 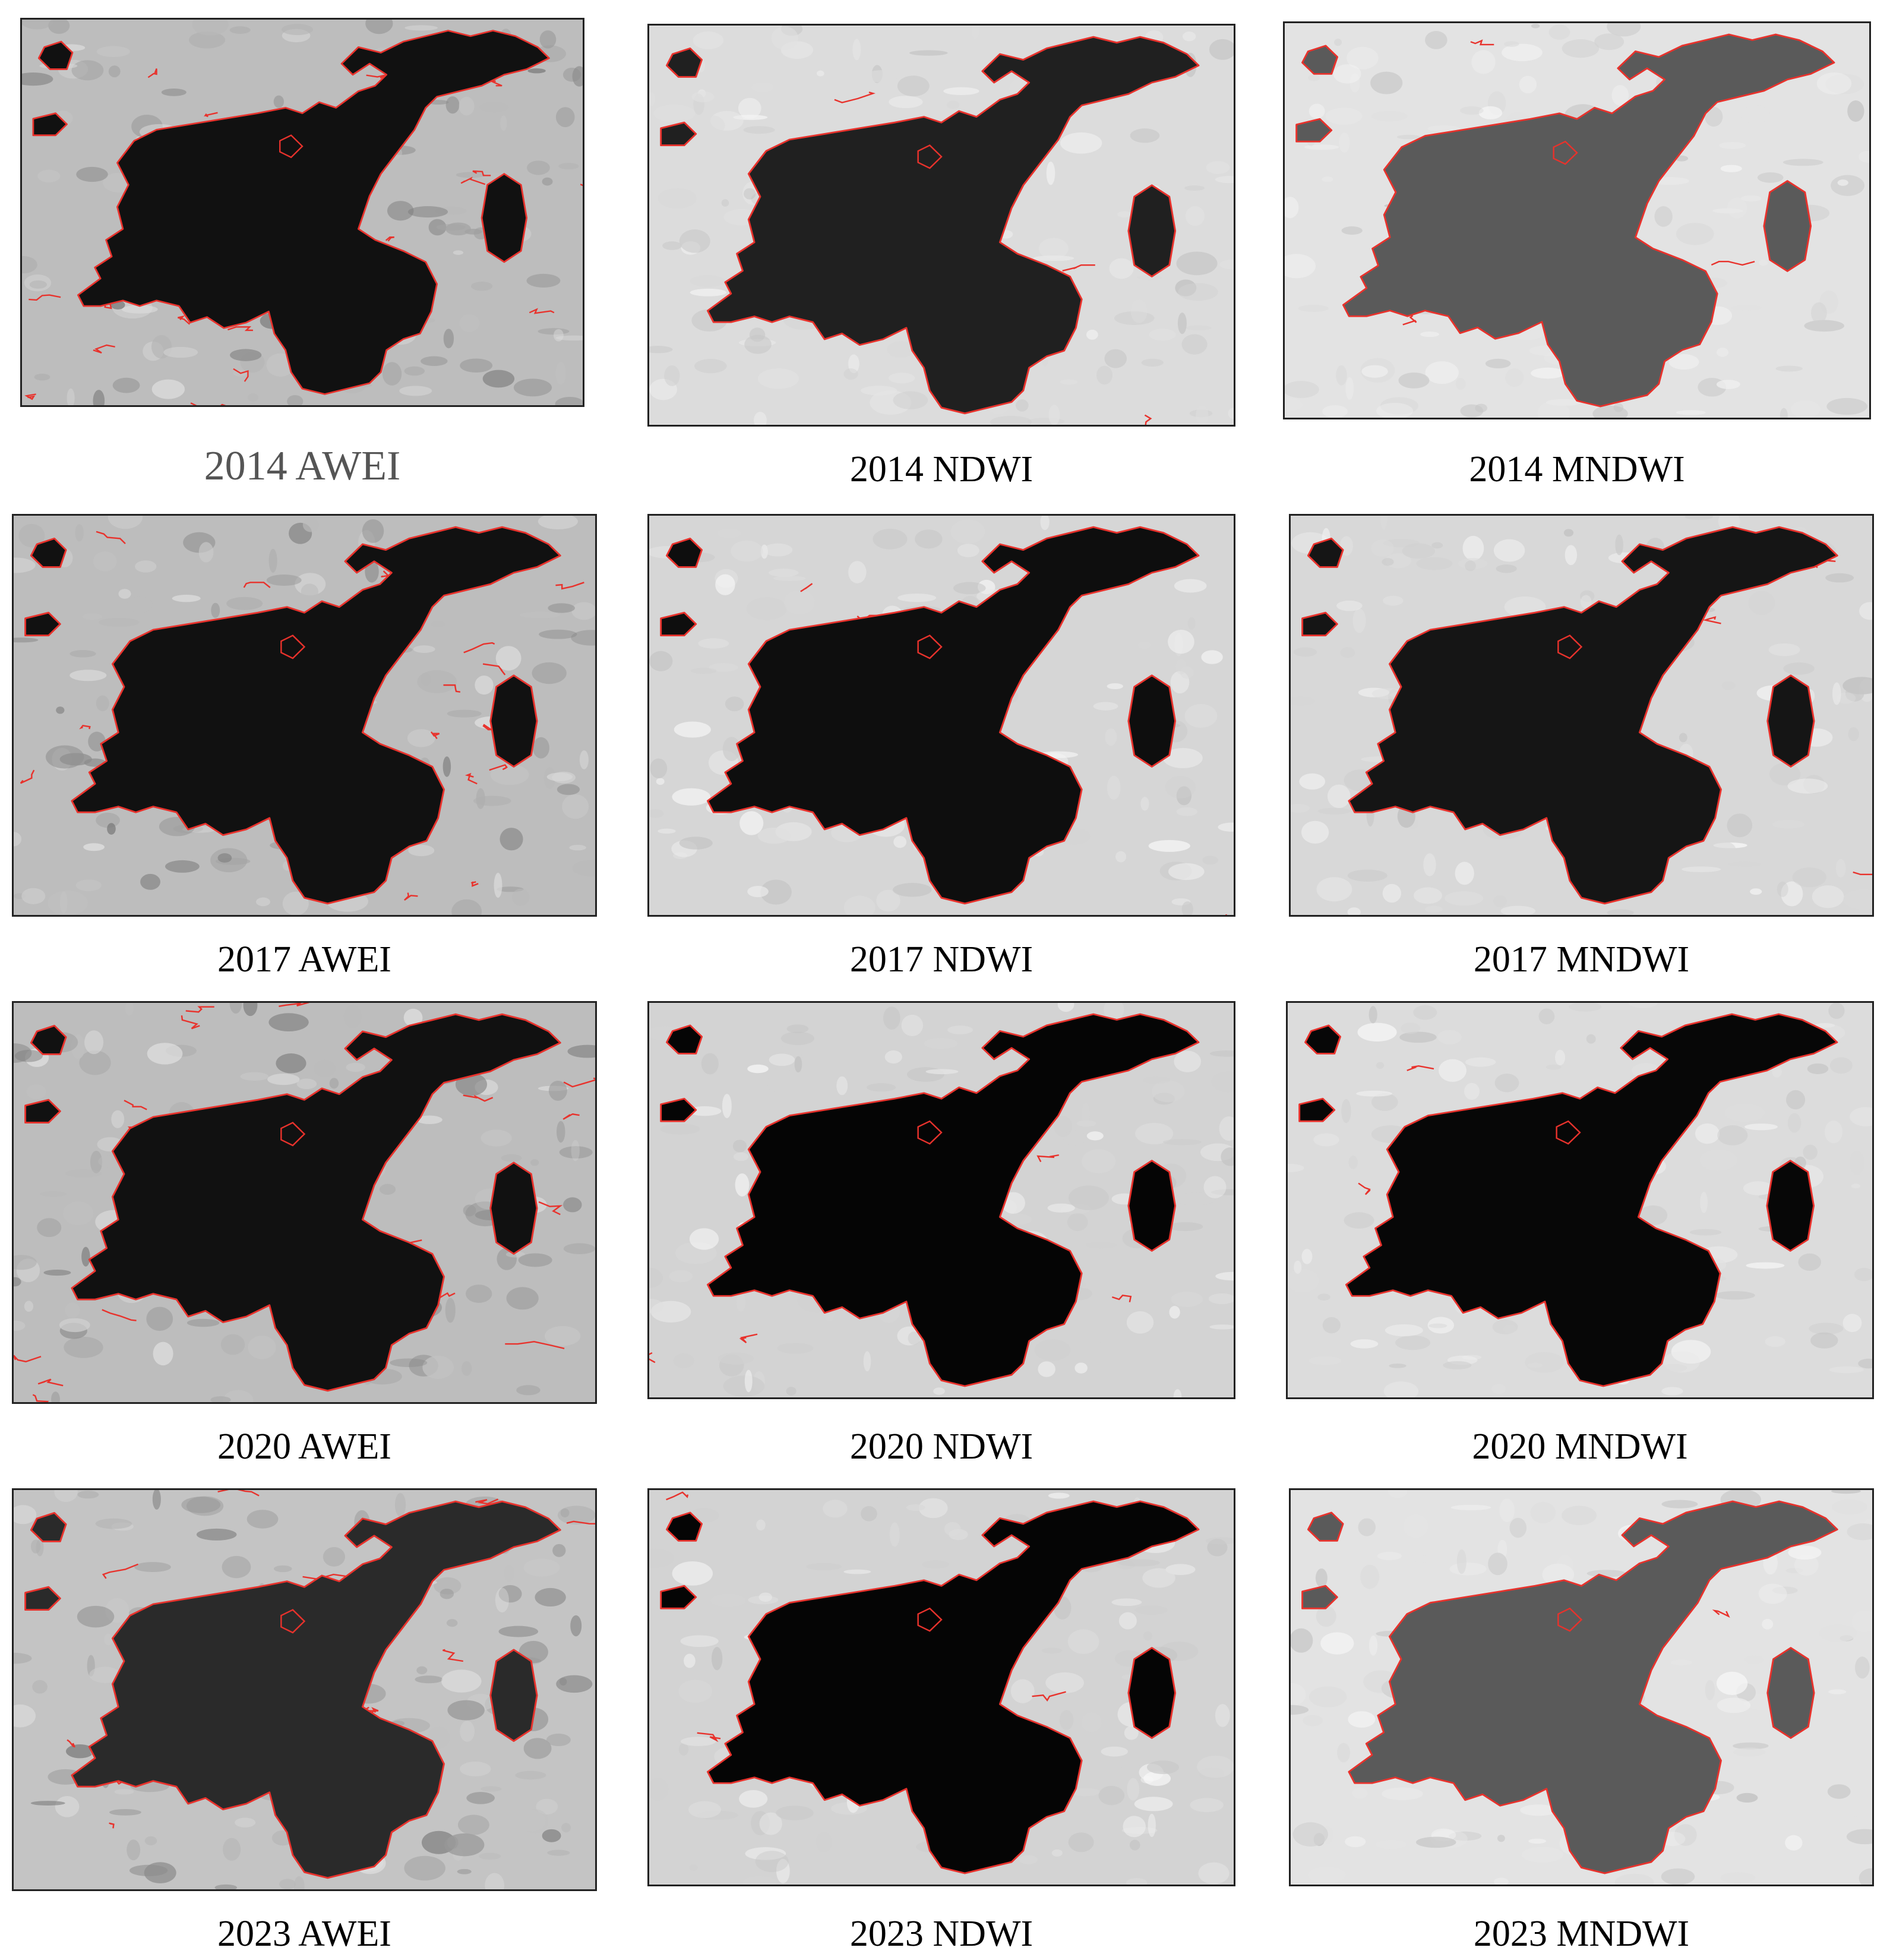 I want to click on water-body-west, so click(x=678, y=1109).